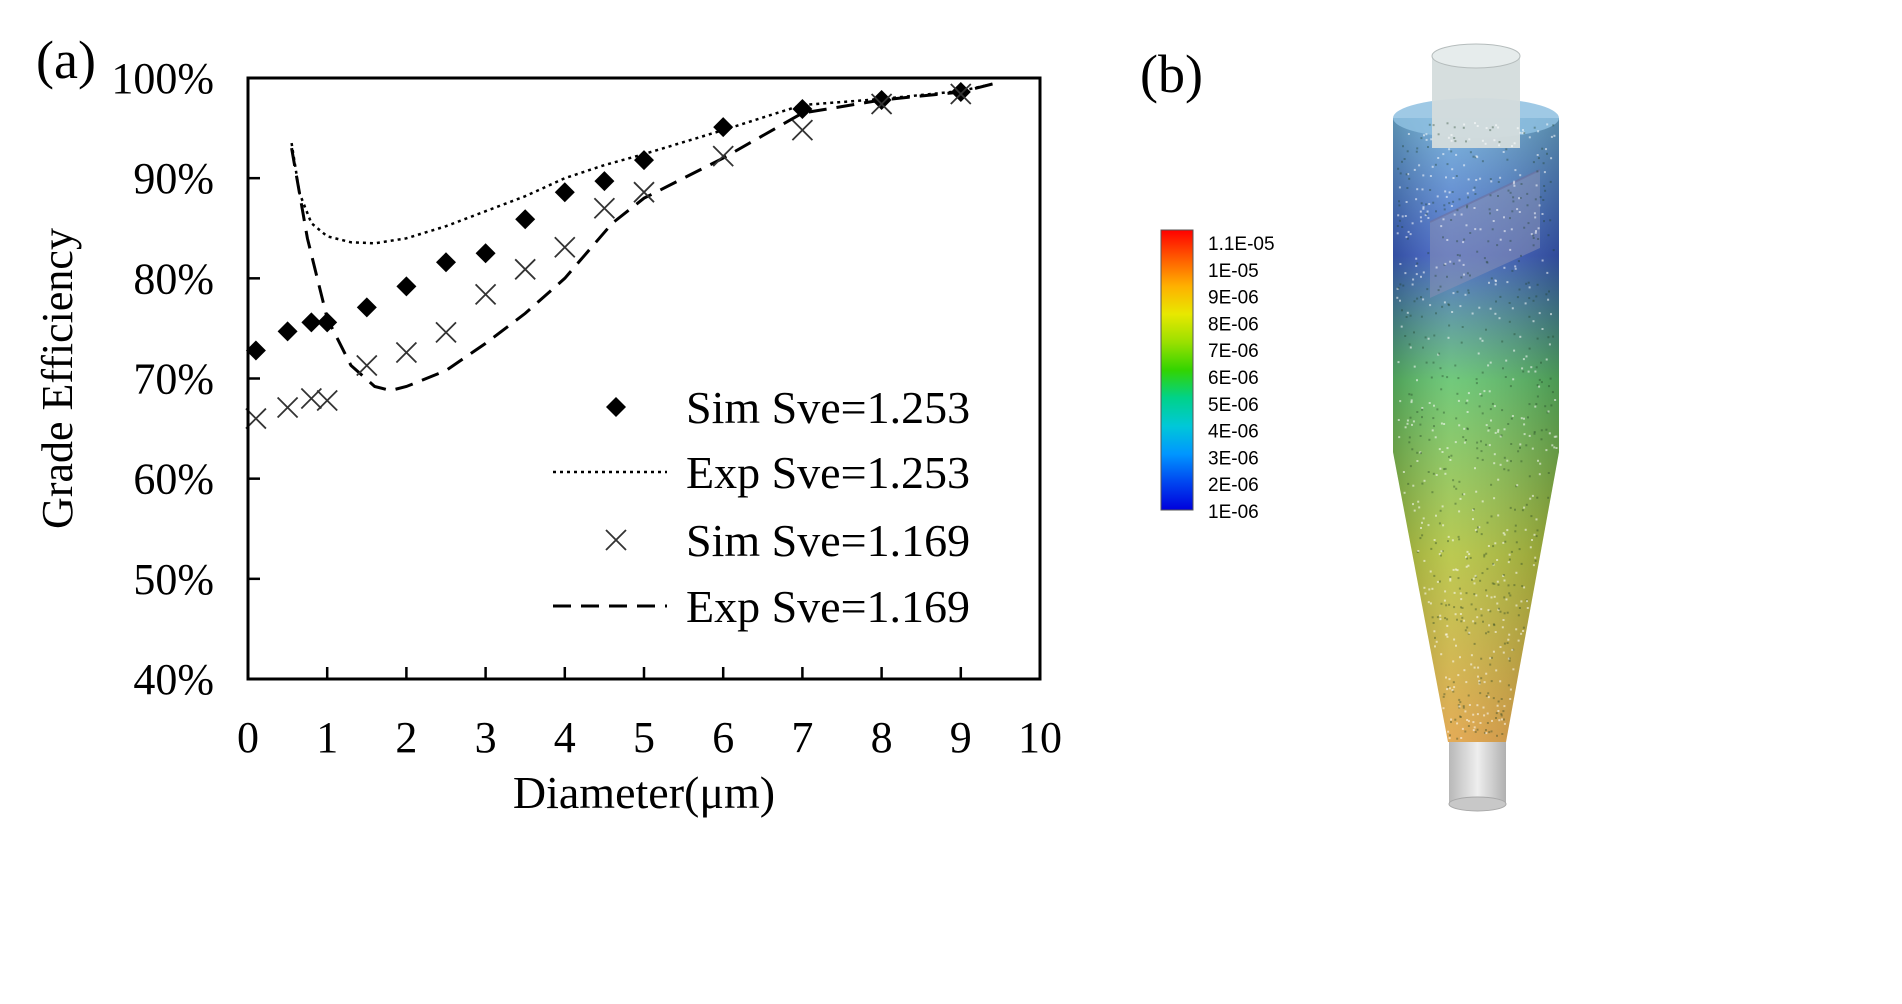  Describe the element at coordinates (1476, 56) in the screenshot. I see `vortex-finder-top` at that location.